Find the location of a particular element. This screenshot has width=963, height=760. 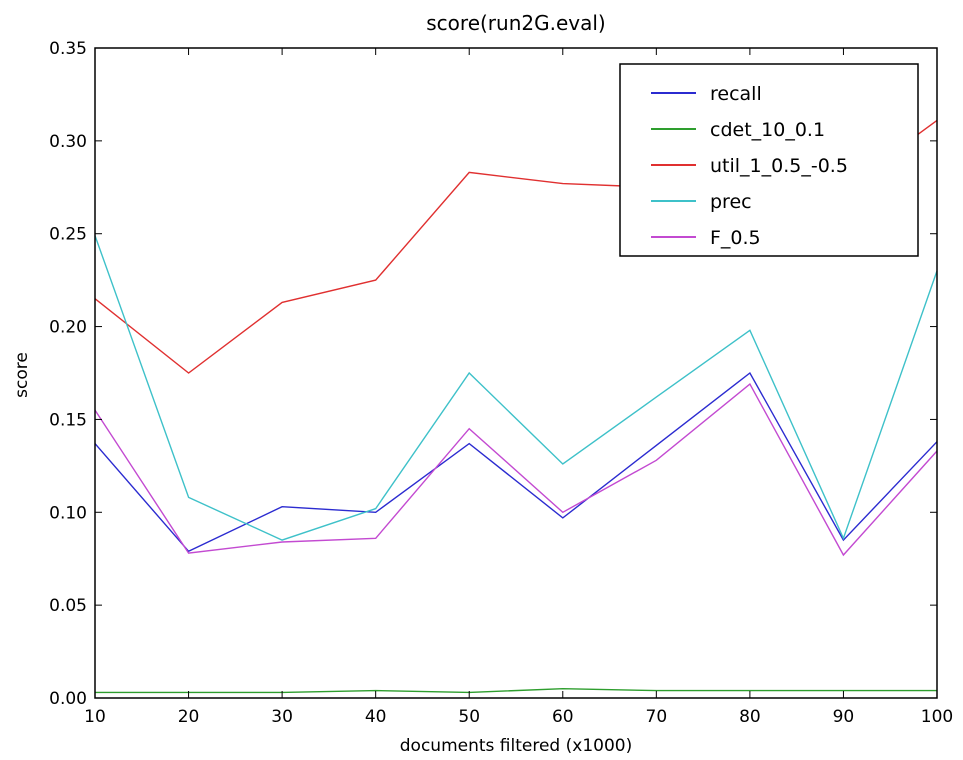

y-tick-label: 0.15 is located at coordinates (68, 420).